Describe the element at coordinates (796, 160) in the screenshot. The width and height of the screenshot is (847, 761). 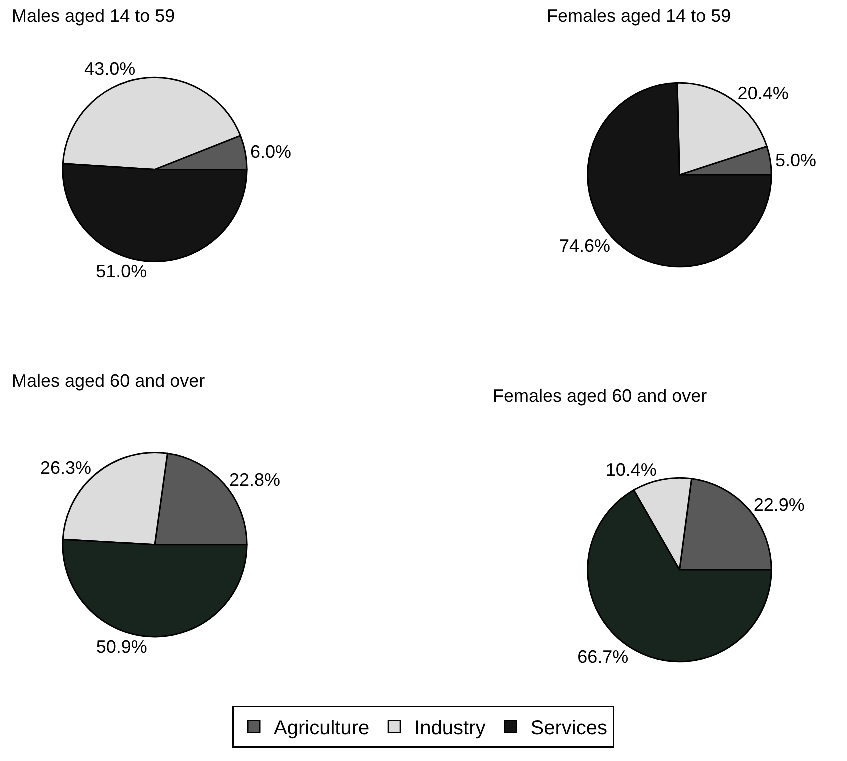
I see `data-label: 5.0%` at that location.